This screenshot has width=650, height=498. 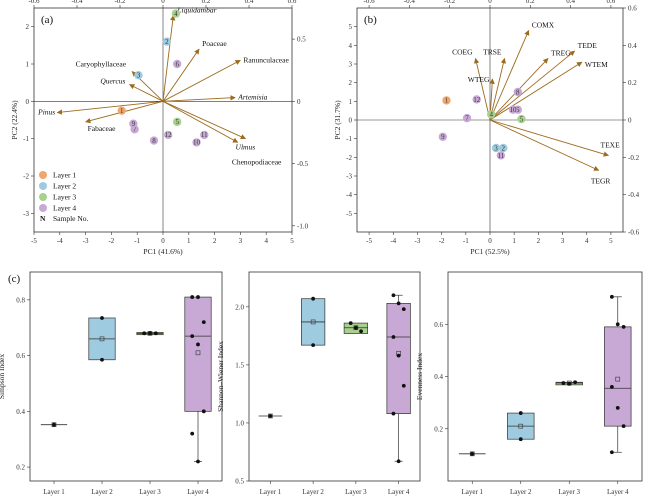 I want to click on top-tick-label: -0.4, so click(x=410, y=2).